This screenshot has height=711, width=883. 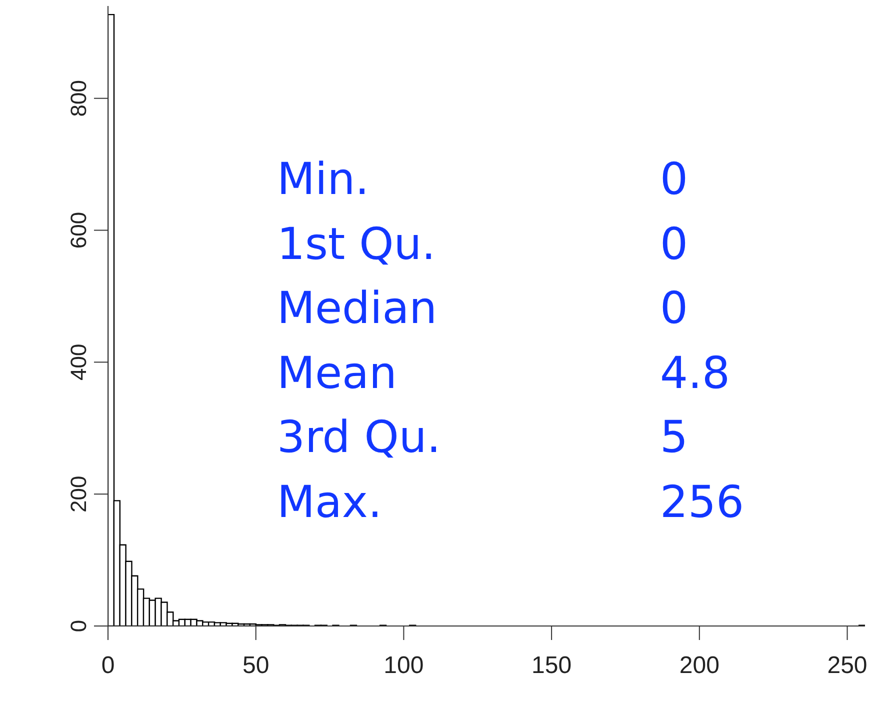 What do you see at coordinates (699, 666) in the screenshot?
I see `x-tick-label: 200` at bounding box center [699, 666].